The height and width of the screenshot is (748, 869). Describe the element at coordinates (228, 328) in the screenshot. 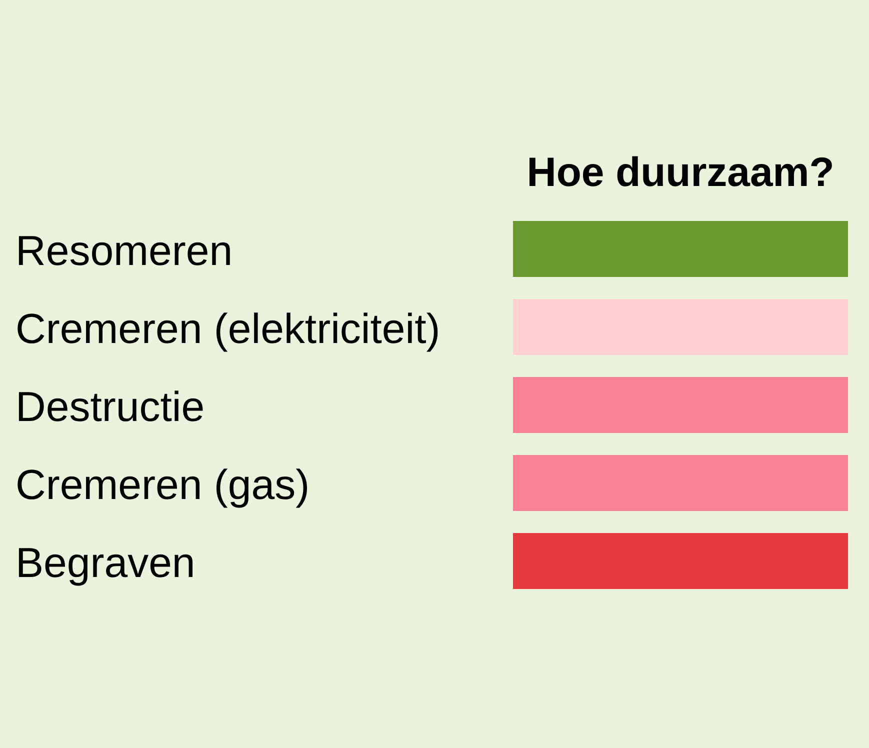

I see `y-tick-label: Cremeren (elektriciteit)` at that location.